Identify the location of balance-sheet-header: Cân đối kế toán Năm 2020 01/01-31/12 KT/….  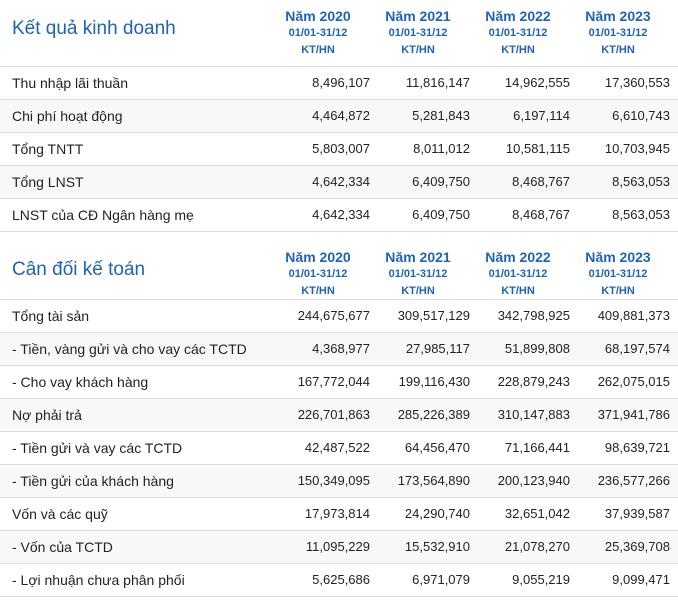
(339, 266).